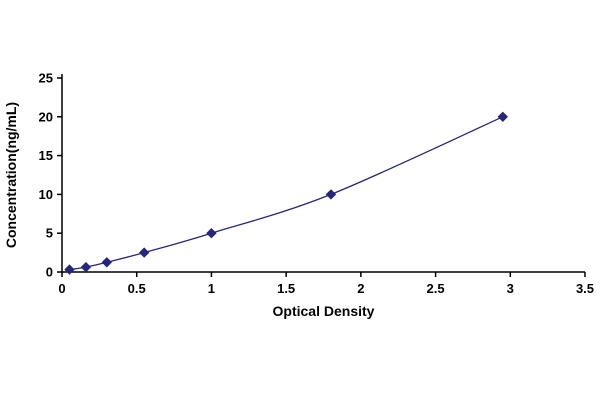  What do you see at coordinates (11, 175) in the screenshot?
I see `y-axis-title: Concentration(ng/mL)` at bounding box center [11, 175].